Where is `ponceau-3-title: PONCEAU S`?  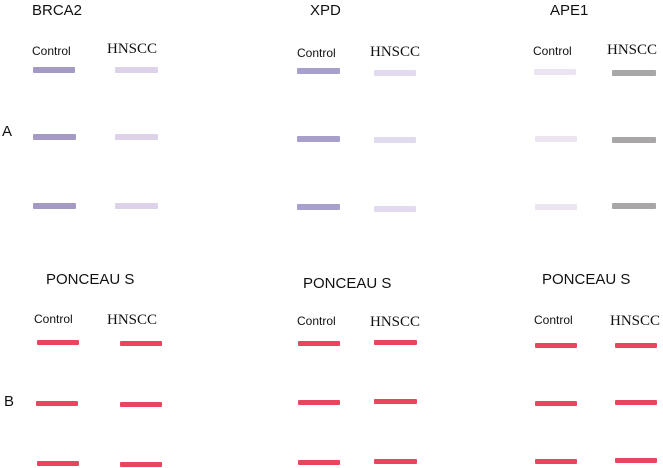 ponceau-3-title: PONCEAU S is located at coordinates (586, 279).